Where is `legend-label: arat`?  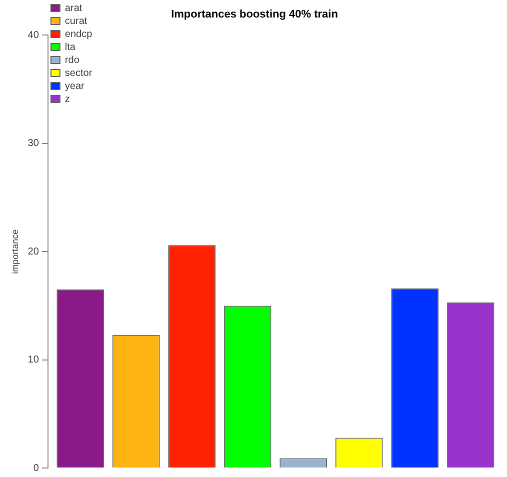 legend-label: arat is located at coordinates (73, 8).